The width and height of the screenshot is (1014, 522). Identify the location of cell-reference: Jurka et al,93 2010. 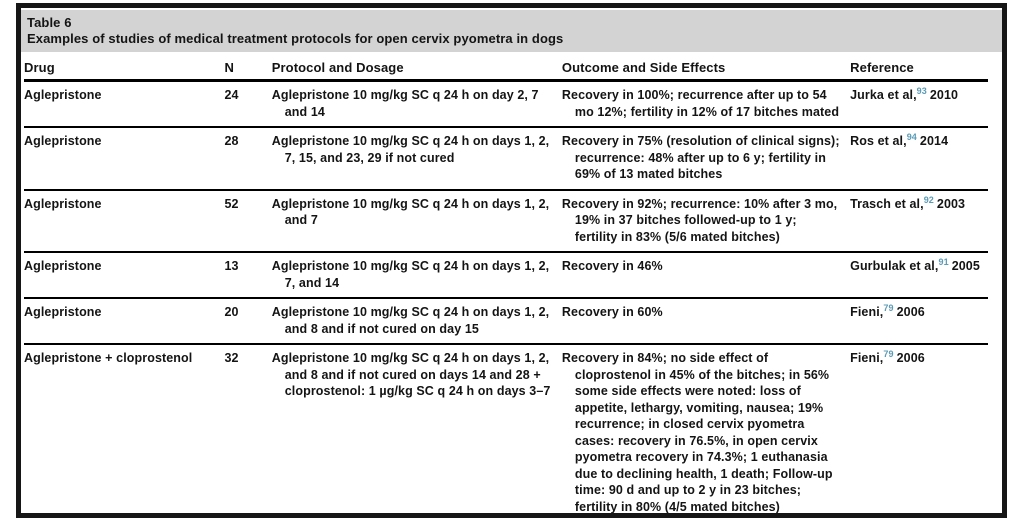
(919, 104).